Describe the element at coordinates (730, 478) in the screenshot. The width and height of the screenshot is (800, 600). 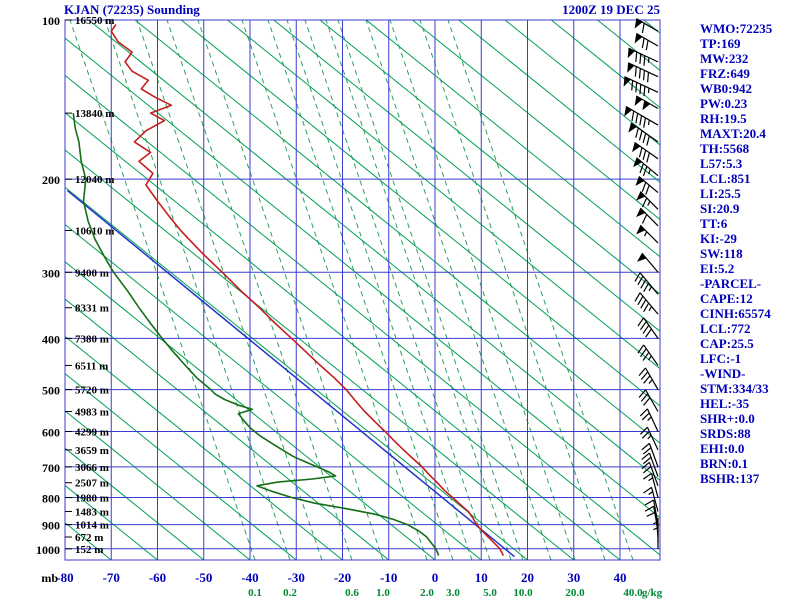
I see `panel-index-line: BSHR:137` at that location.